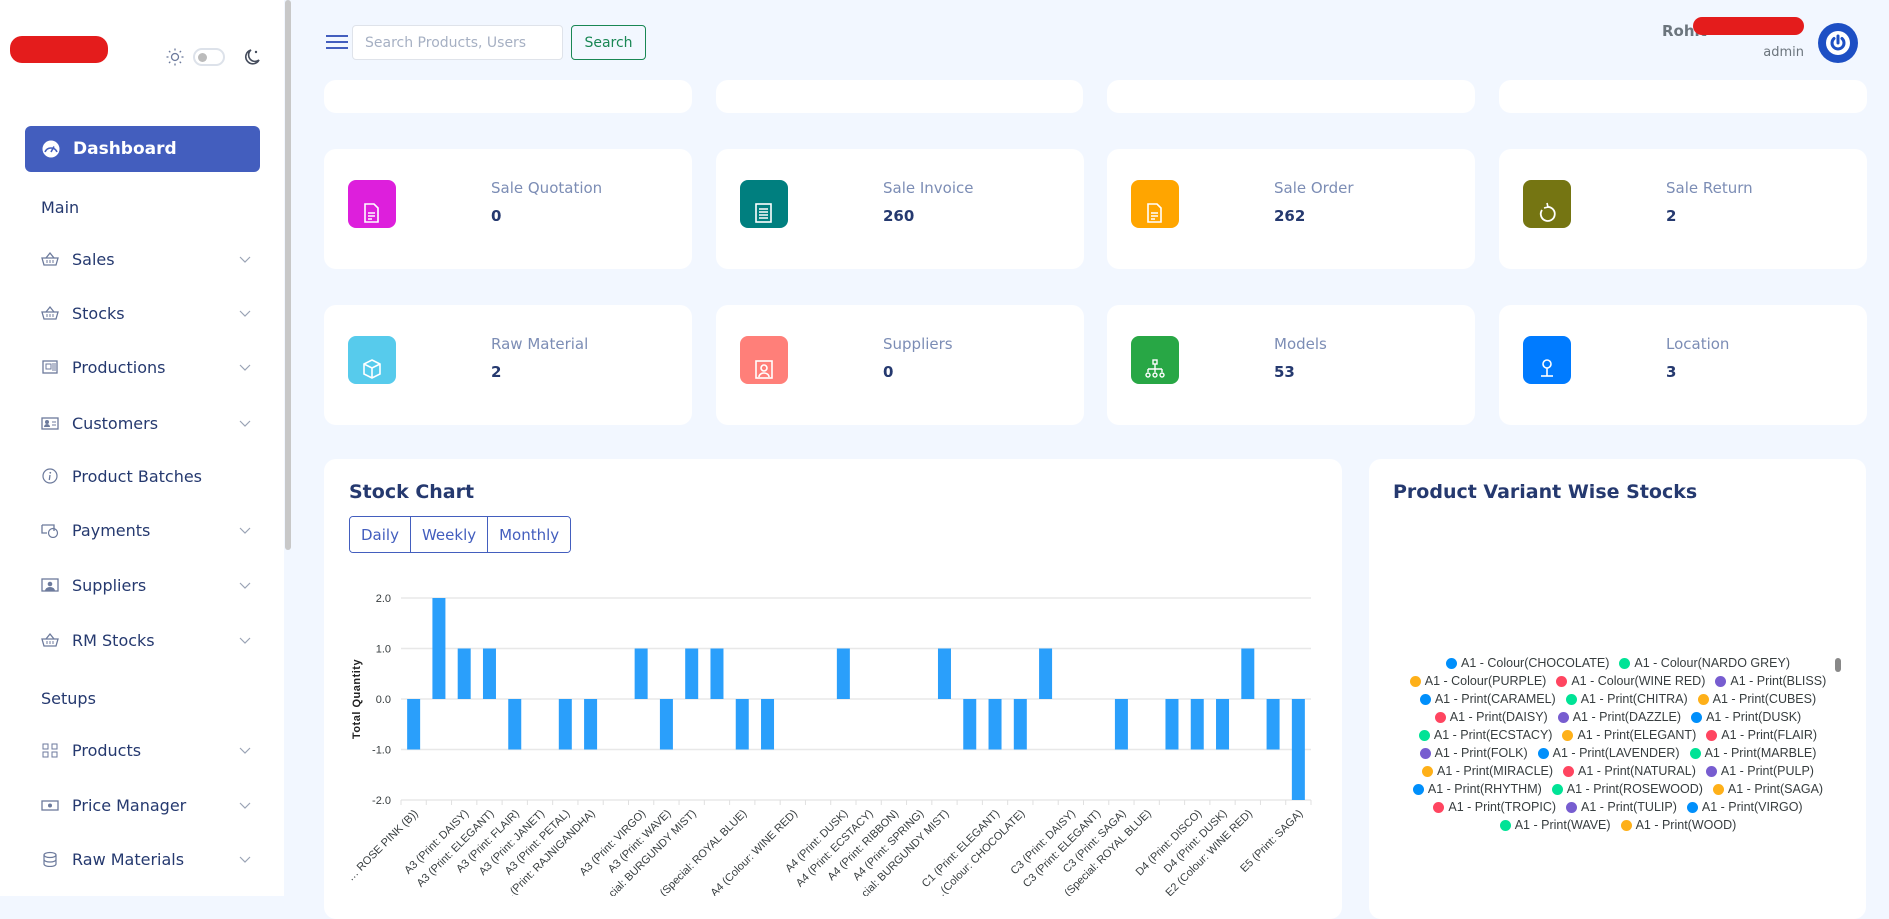  I want to click on legend-item: A1 - Print(CARAMEL), so click(1487, 699).